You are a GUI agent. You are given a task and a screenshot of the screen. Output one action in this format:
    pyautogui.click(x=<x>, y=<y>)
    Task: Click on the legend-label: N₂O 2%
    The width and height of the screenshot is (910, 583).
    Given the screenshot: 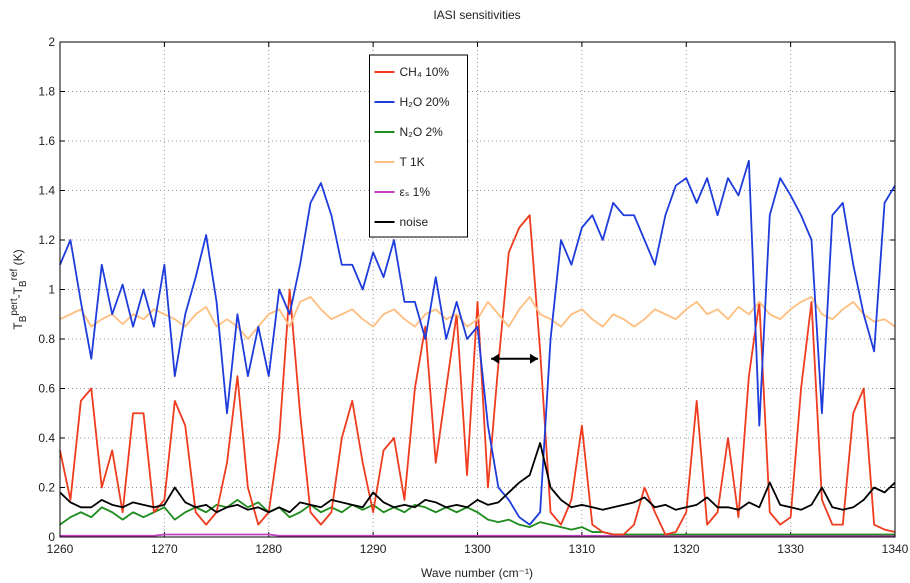 What is the action you would take?
    pyautogui.click(x=422, y=132)
    